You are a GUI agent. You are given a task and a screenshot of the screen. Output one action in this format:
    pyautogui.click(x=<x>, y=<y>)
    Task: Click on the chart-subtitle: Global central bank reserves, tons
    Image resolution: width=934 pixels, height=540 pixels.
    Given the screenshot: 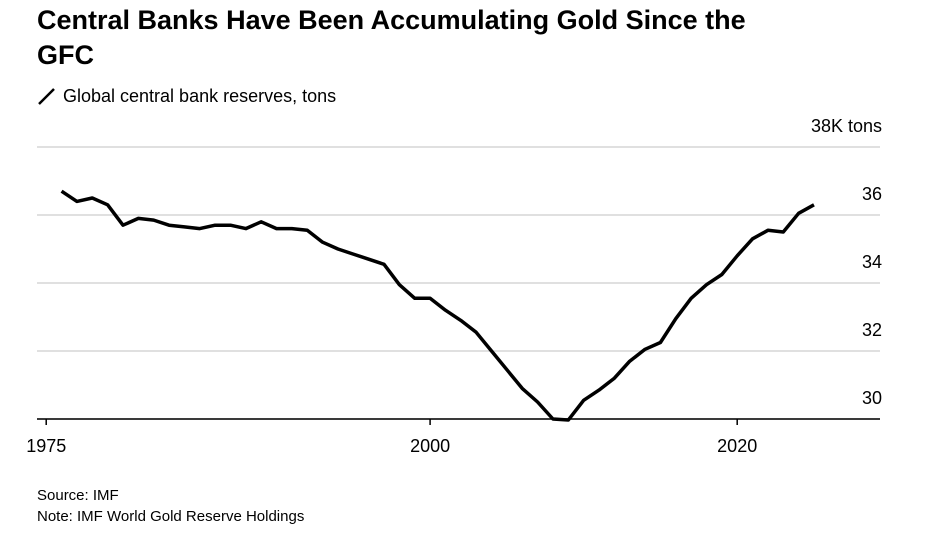 What is the action you would take?
    pyautogui.click(x=199, y=96)
    